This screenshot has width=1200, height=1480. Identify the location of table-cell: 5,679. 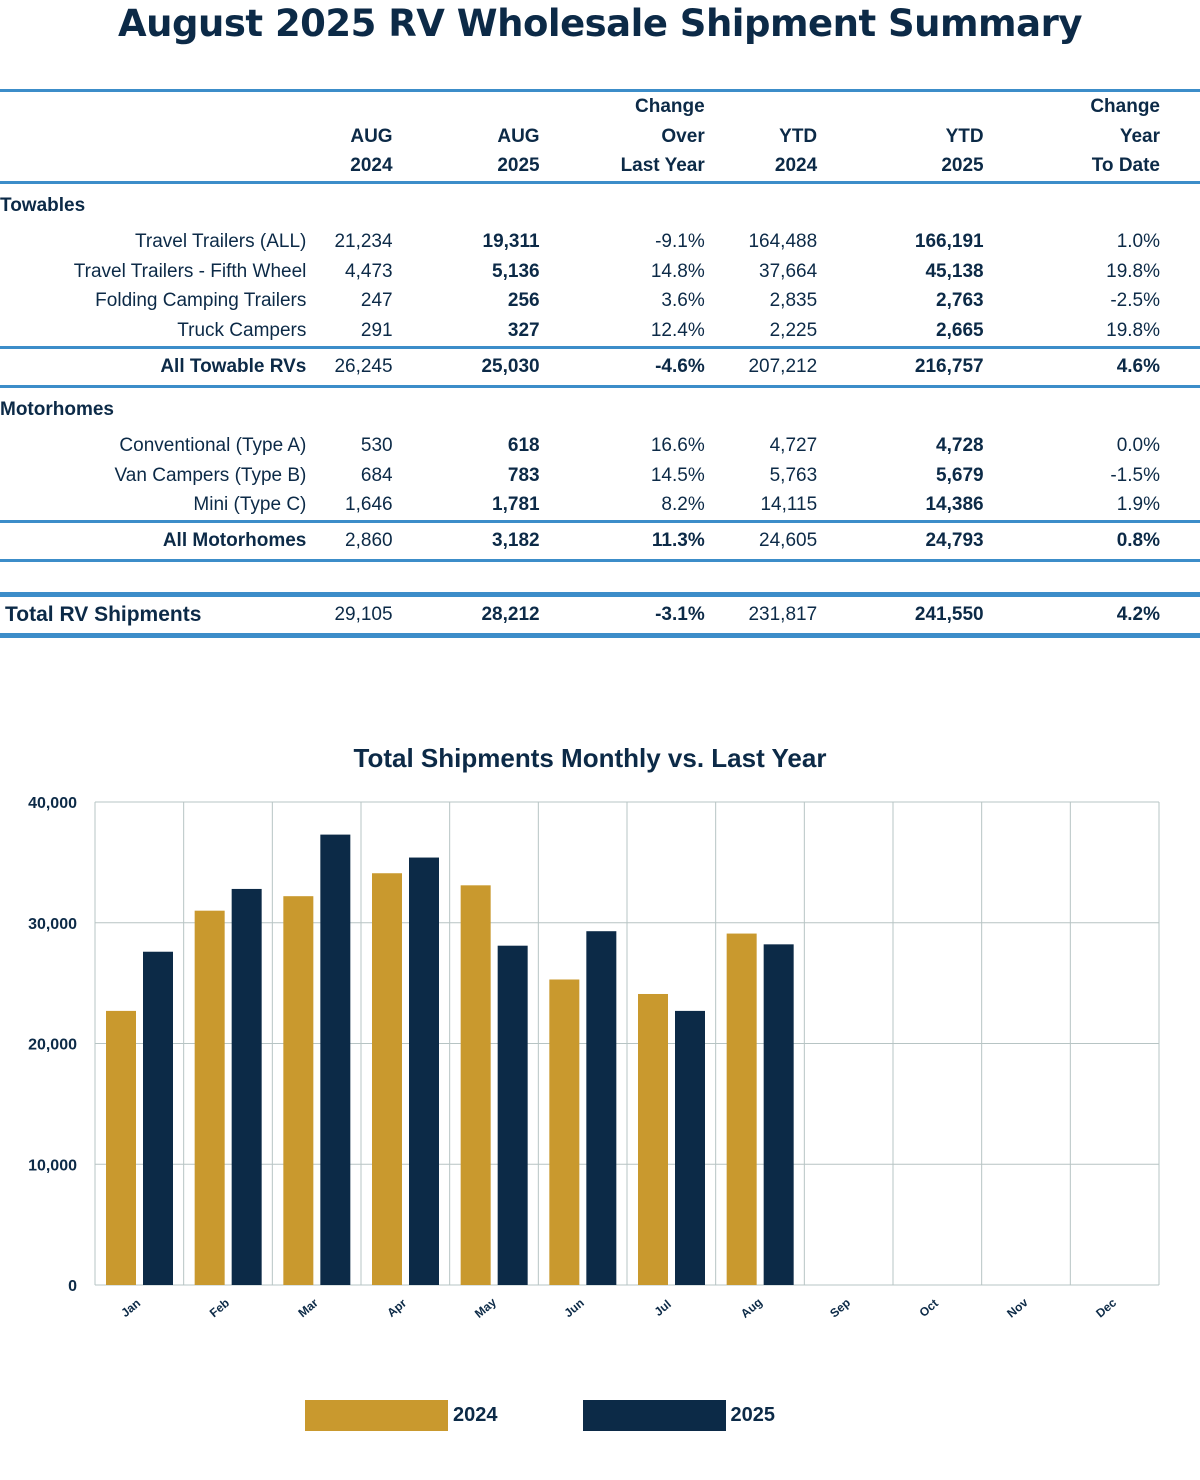
(960, 475).